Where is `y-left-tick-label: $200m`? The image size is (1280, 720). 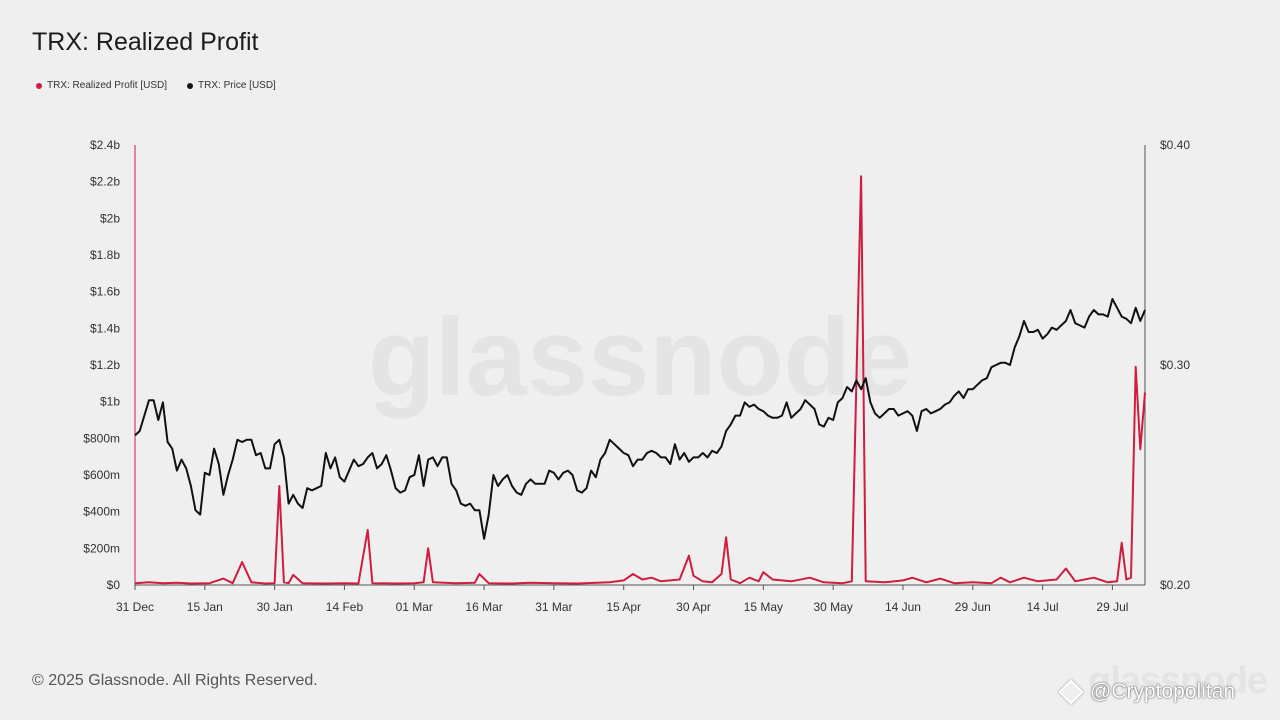 y-left-tick-label: $200m is located at coordinates (101, 548).